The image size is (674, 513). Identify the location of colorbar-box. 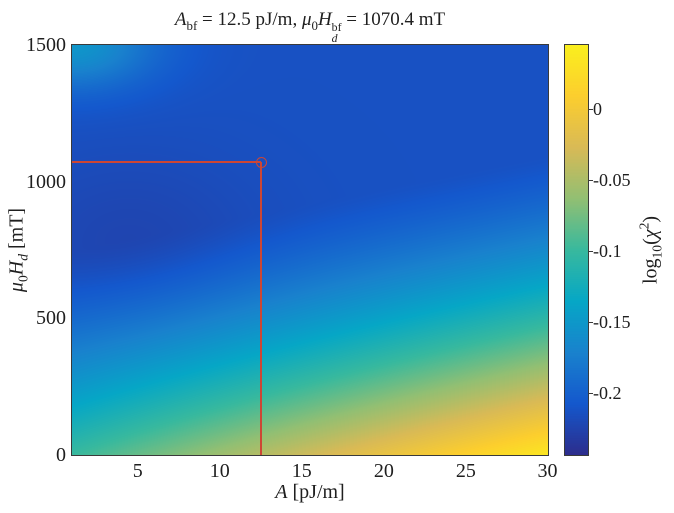
(576, 250).